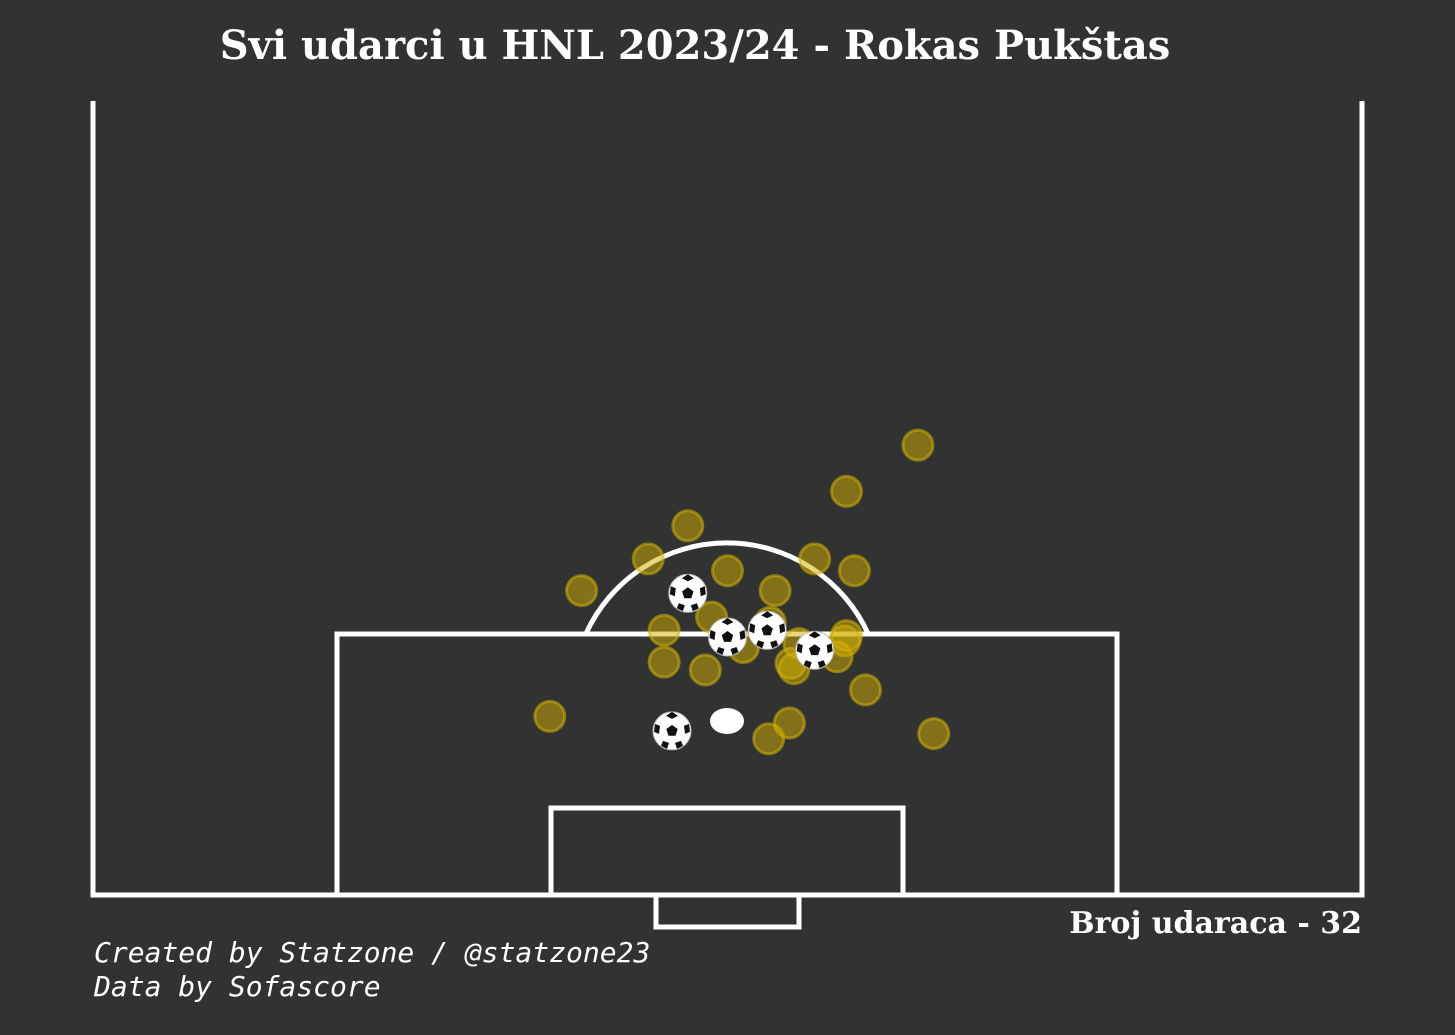 The height and width of the screenshot is (1035, 1455). Describe the element at coordinates (727, 851) in the screenshot. I see `six-yard-box` at that location.